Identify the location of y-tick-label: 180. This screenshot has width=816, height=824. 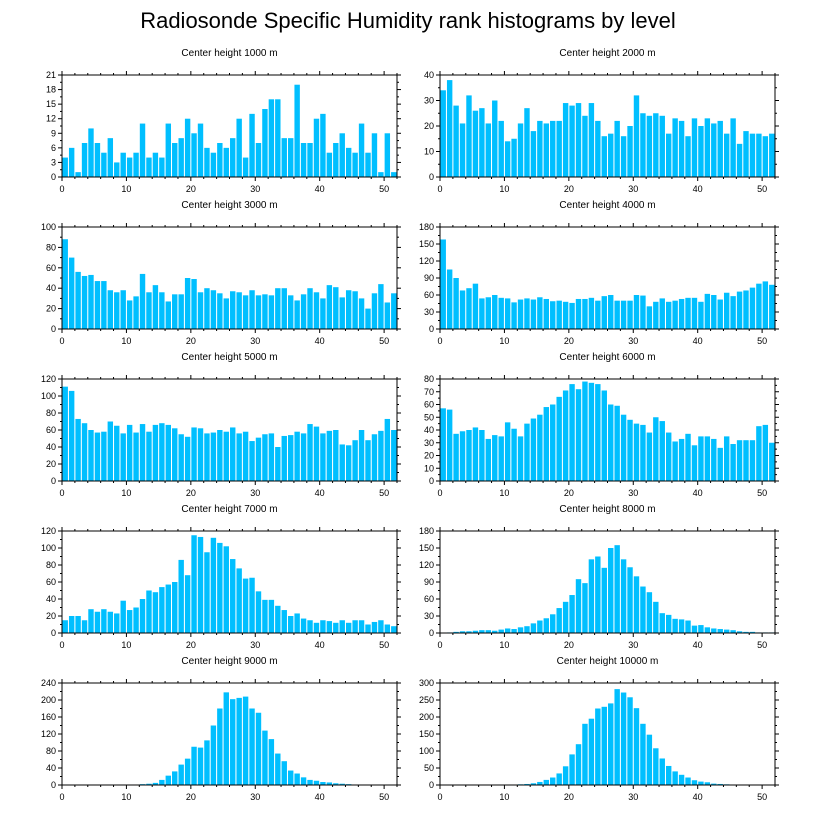
(426, 531).